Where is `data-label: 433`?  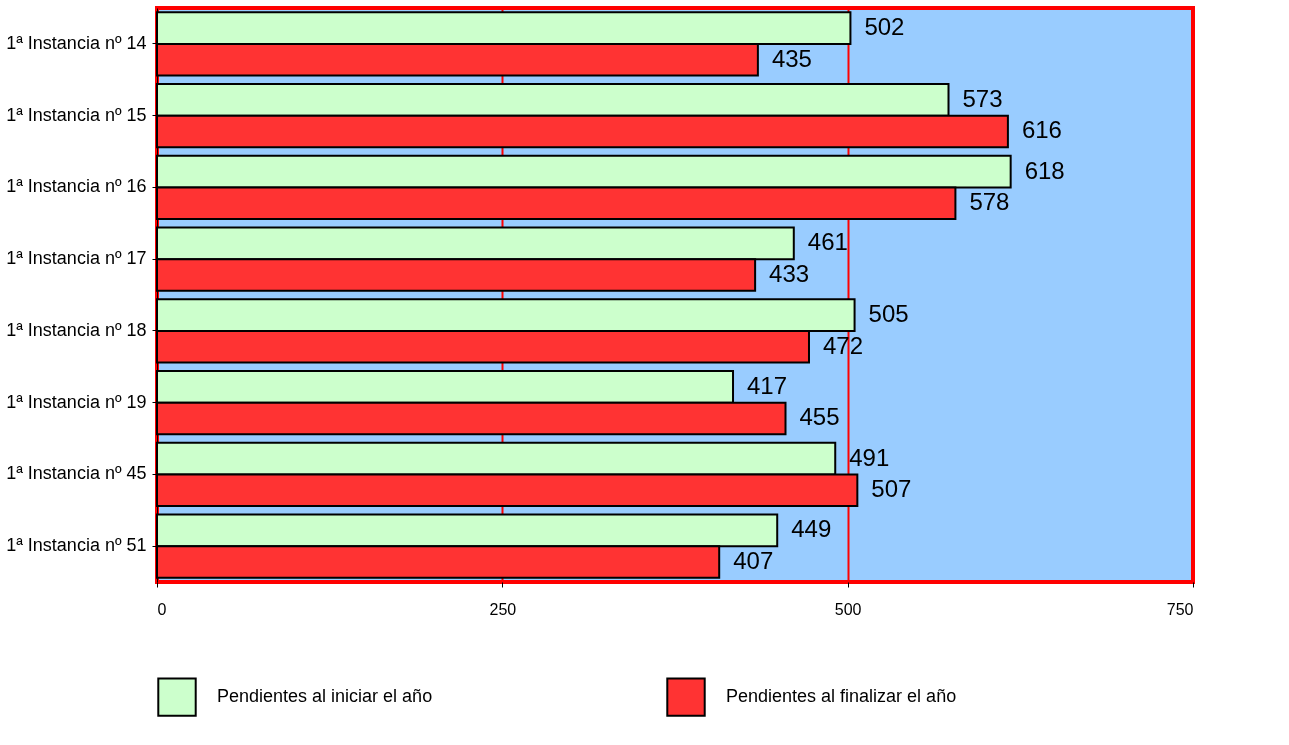 data-label: 433 is located at coordinates (789, 273).